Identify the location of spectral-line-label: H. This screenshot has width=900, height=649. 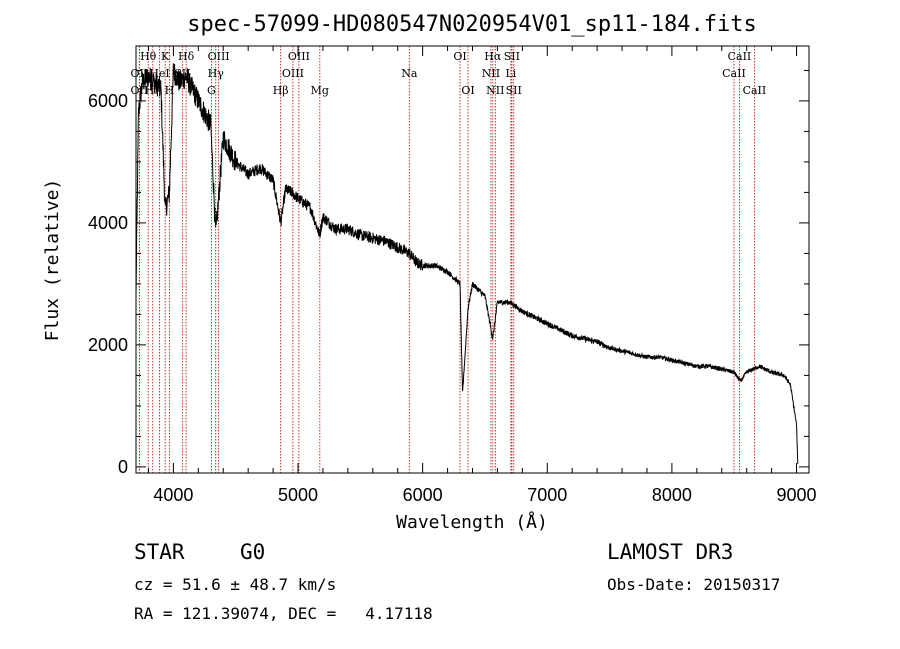
(170, 90).